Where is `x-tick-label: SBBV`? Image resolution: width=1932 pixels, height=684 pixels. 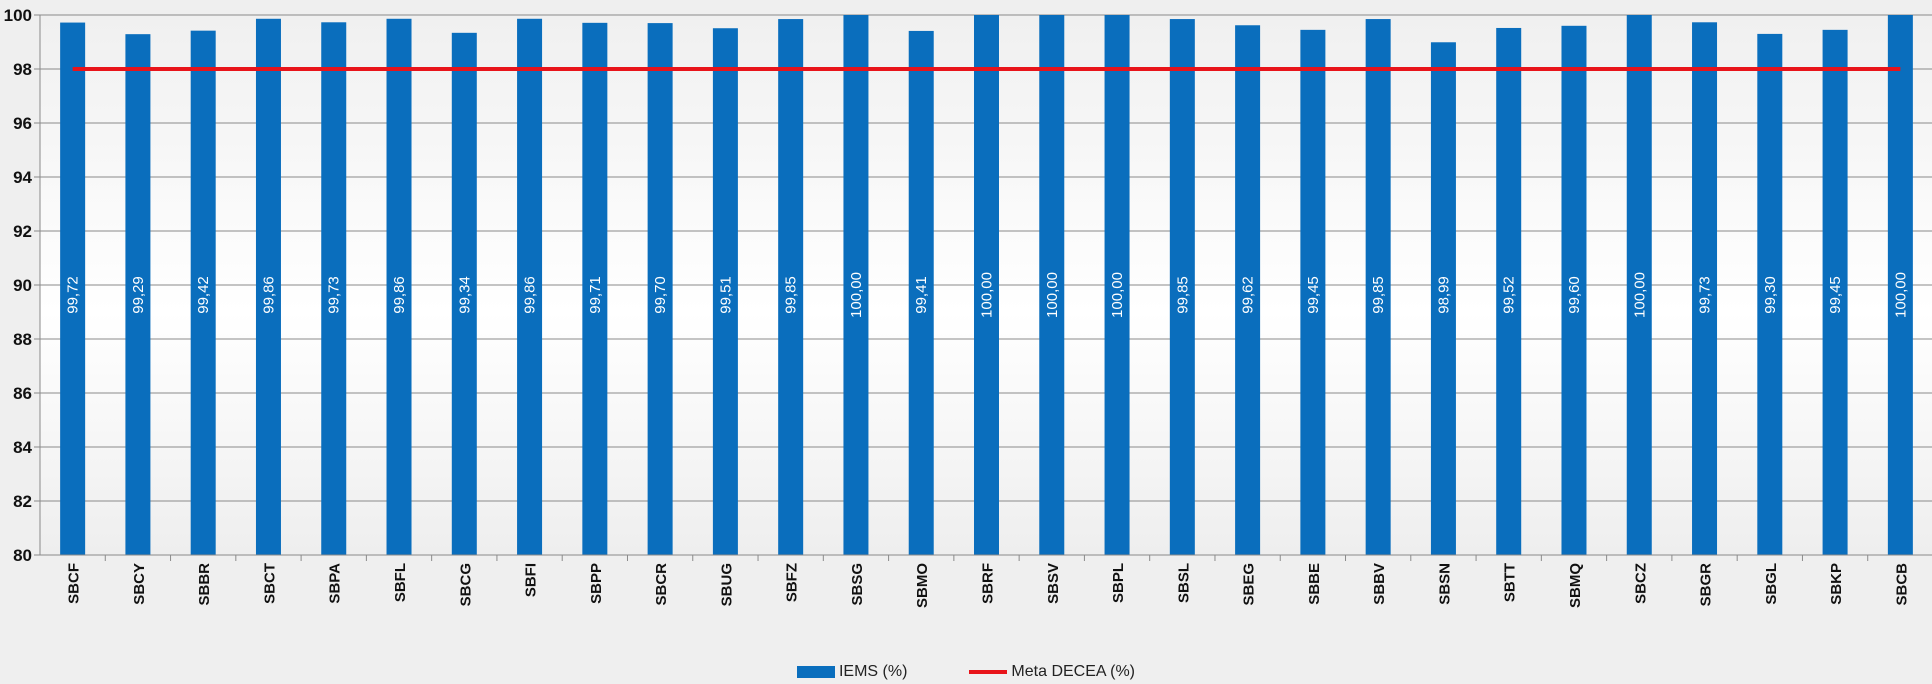
x-tick-label: SBBV is located at coordinates (1379, 584).